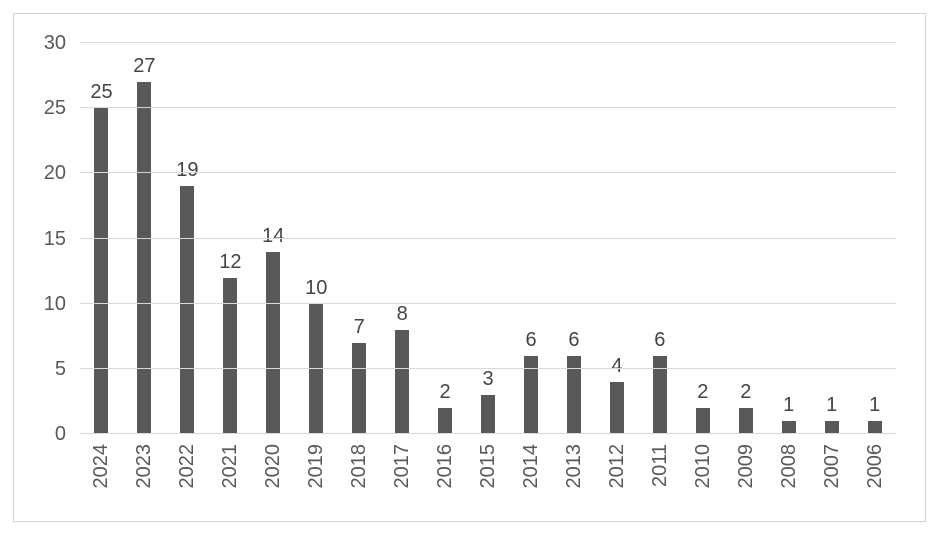 The height and width of the screenshot is (539, 943). I want to click on bar-2022, so click(187, 310).